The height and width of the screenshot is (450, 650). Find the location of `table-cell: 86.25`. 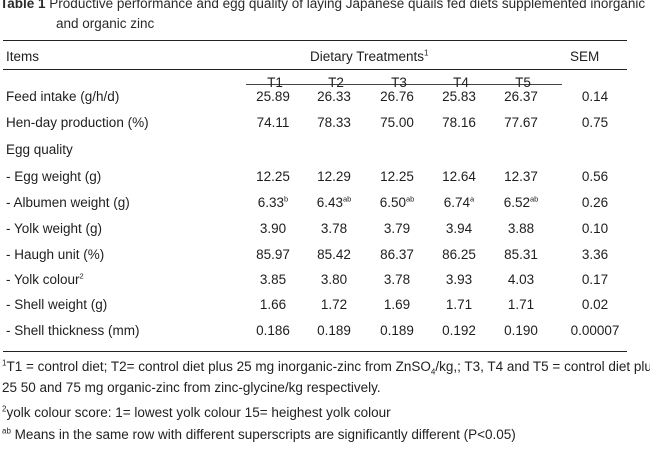

table-cell: 86.25 is located at coordinates (459, 255).